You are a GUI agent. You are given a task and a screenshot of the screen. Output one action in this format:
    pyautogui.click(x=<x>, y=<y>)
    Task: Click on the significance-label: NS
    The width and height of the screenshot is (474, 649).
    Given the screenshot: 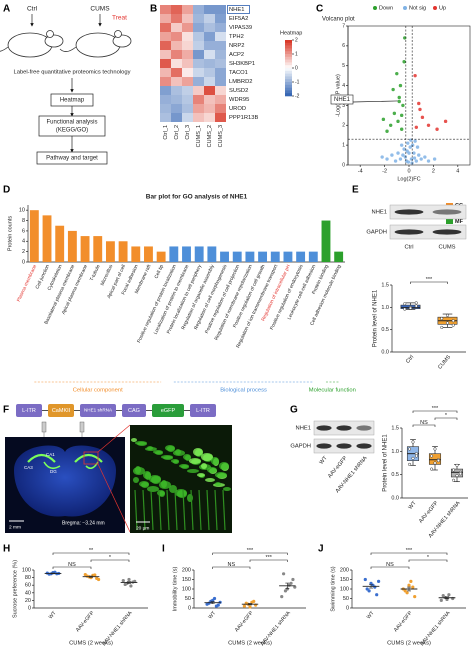 What is the action you would take?
    pyautogui.click(x=72, y=565)
    